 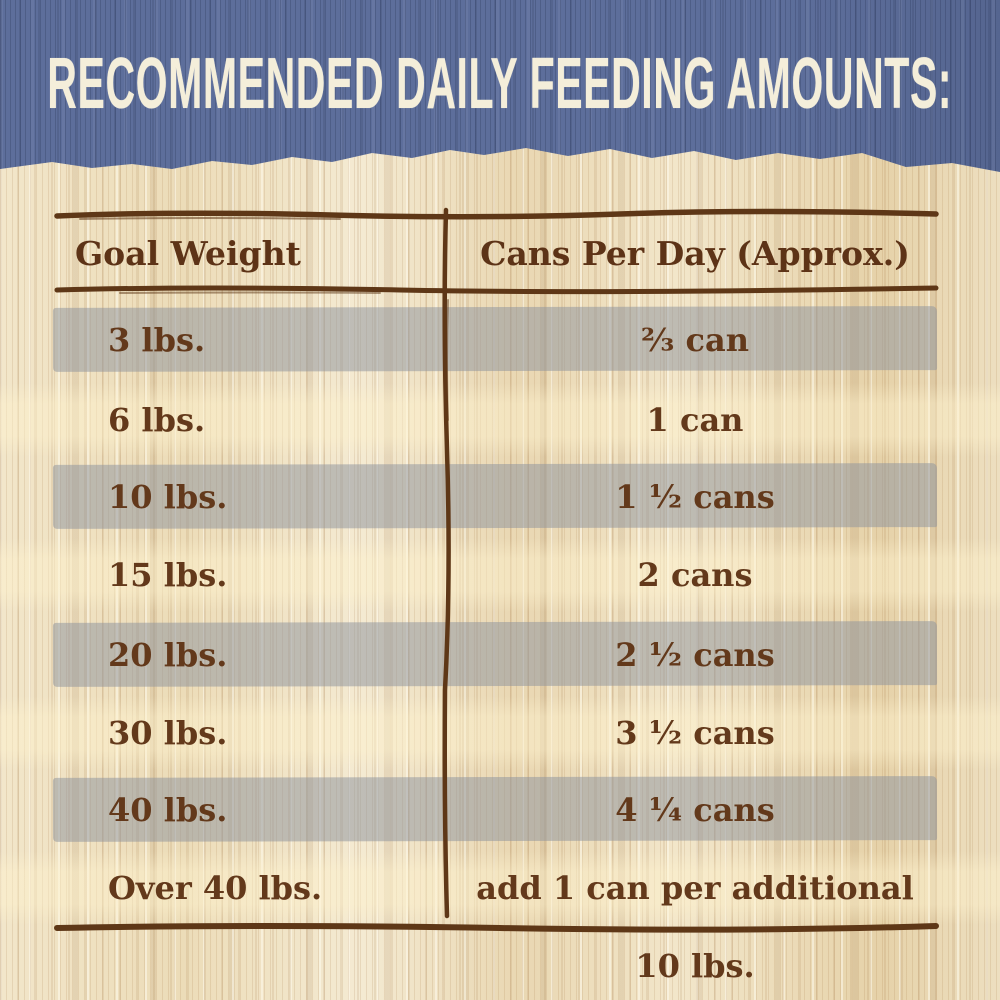 I want to click on table-row: 6 lbs. 1 can, so click(x=500, y=420).